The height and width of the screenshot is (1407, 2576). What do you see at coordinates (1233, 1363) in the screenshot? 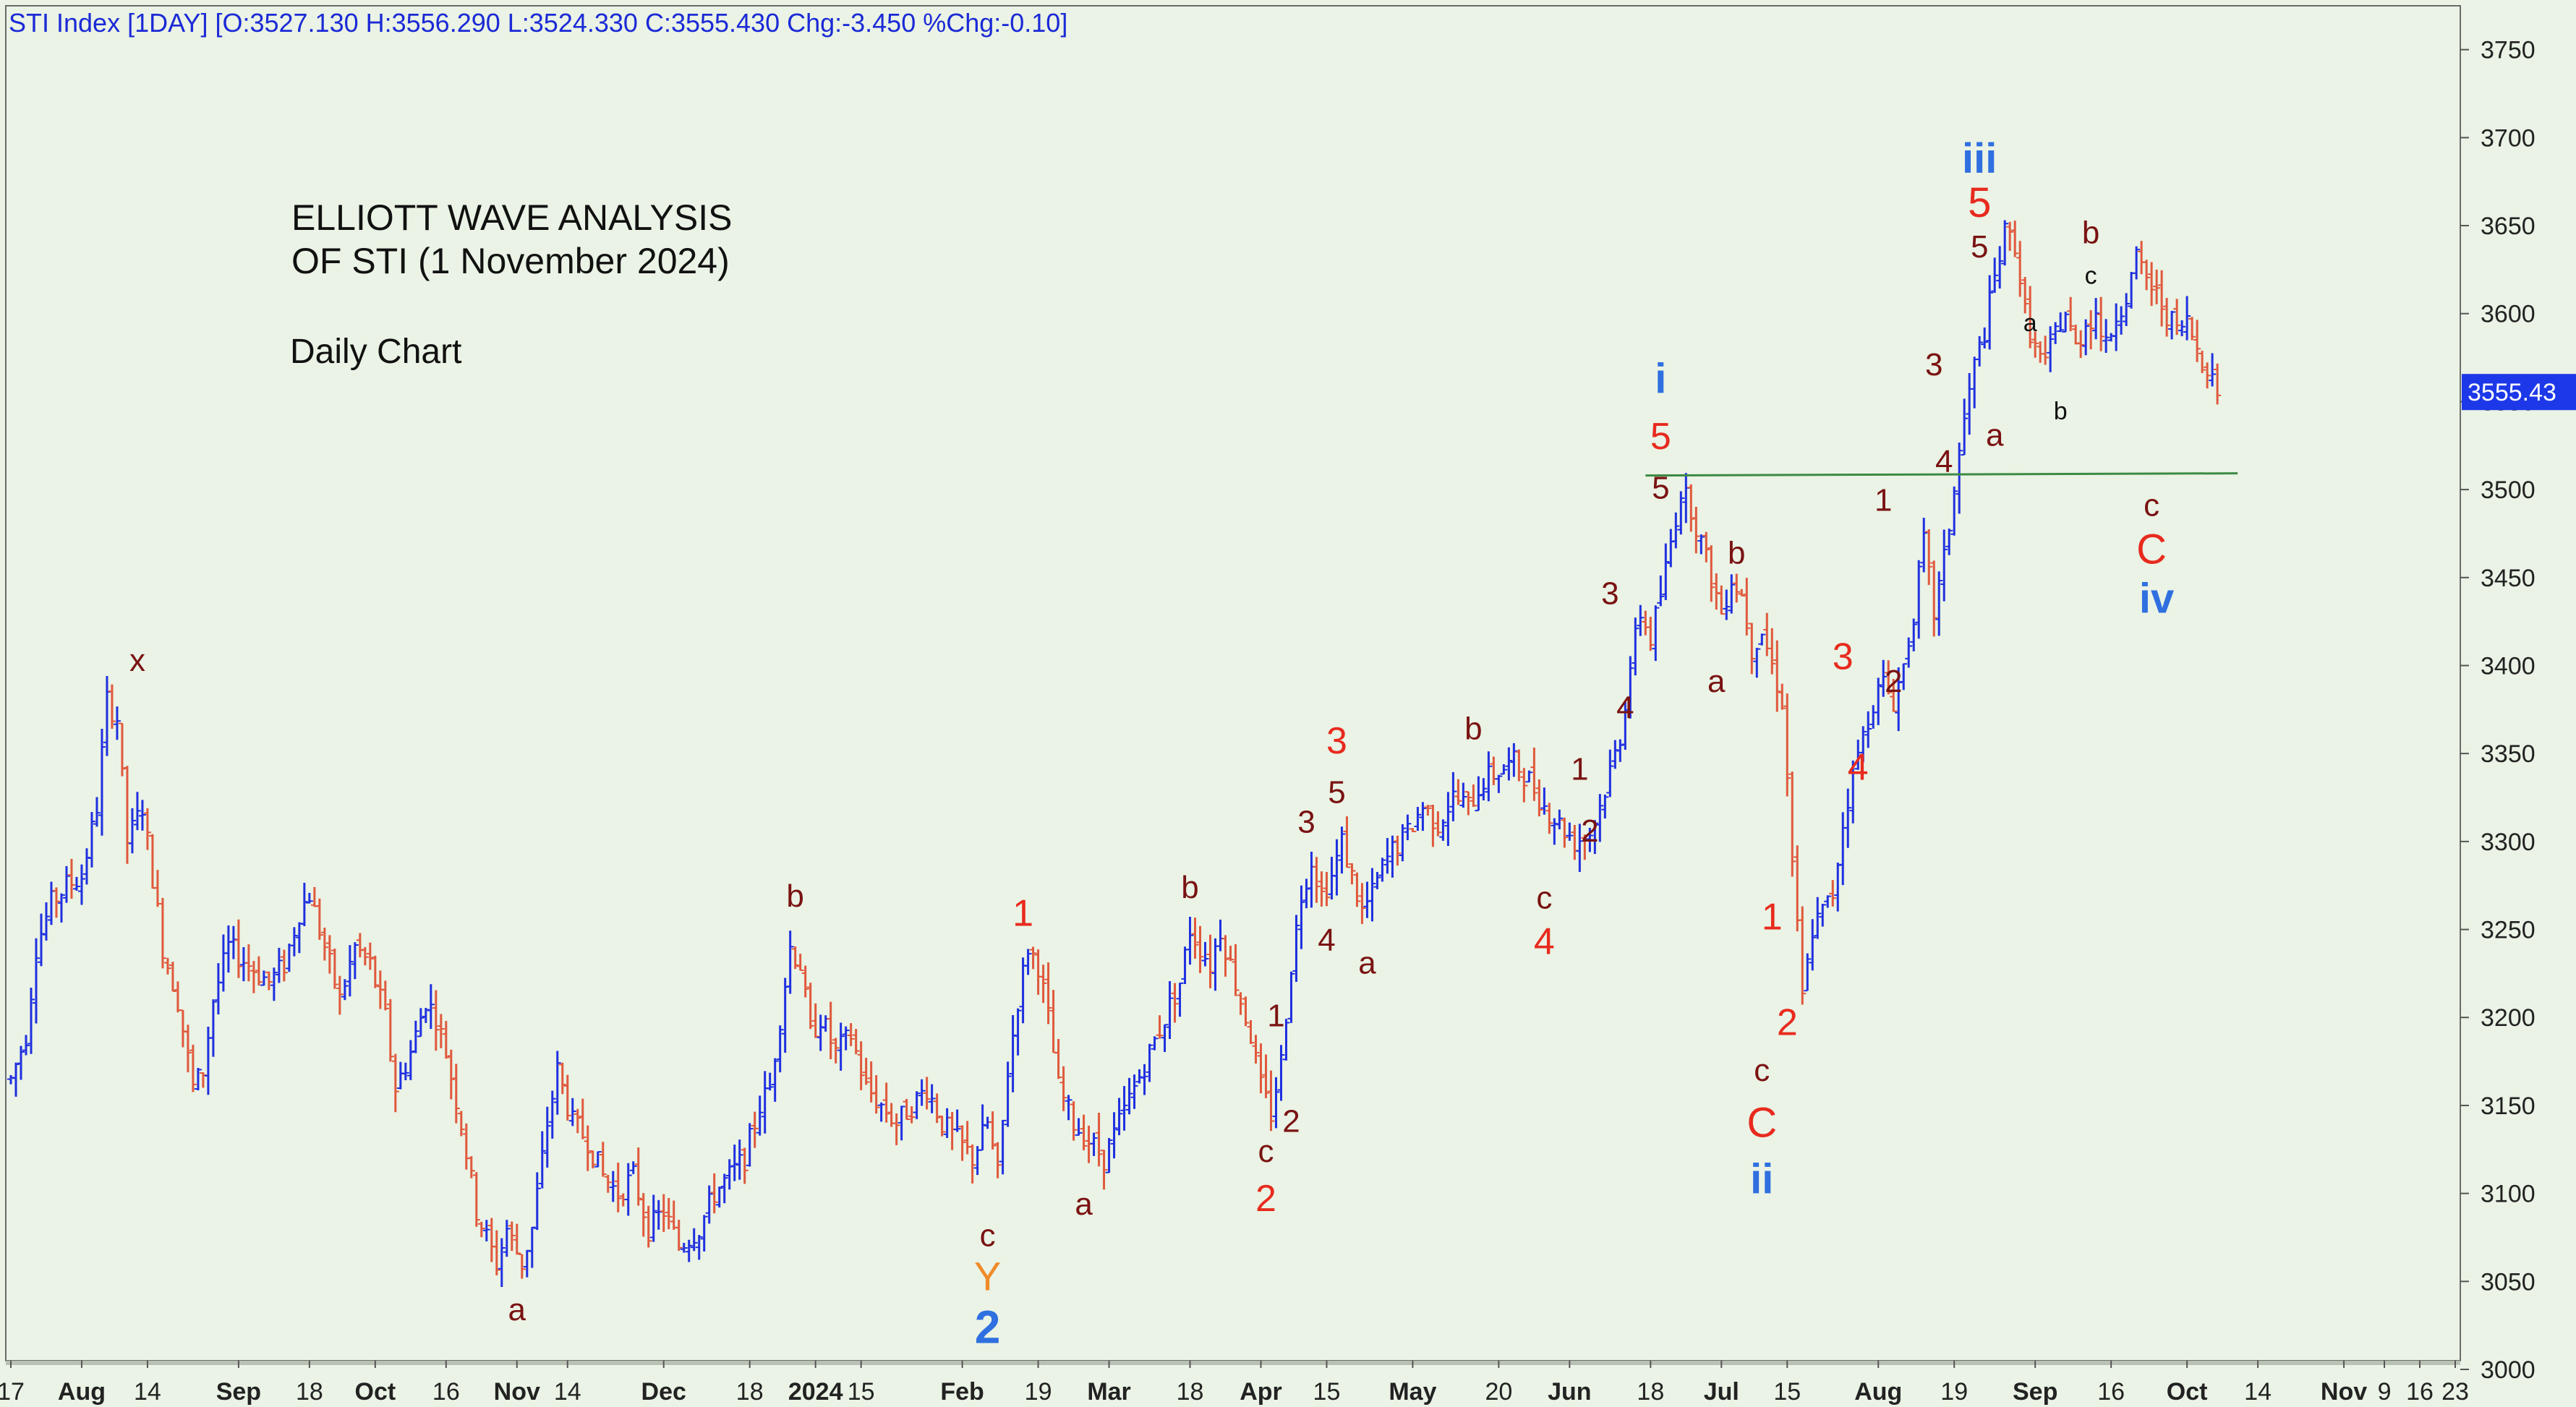
I see `plot-frame-bottom-shadow` at bounding box center [1233, 1363].